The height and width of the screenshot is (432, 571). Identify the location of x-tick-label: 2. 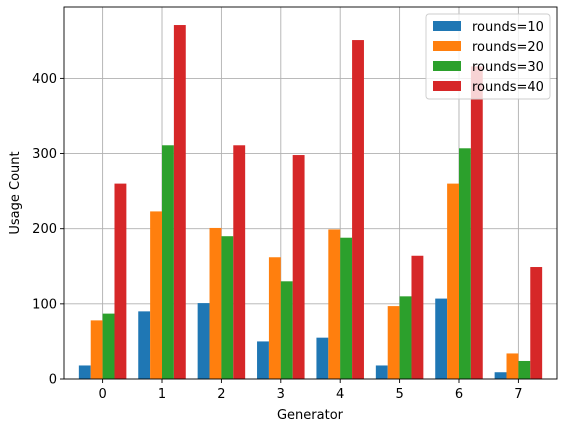
(221, 394).